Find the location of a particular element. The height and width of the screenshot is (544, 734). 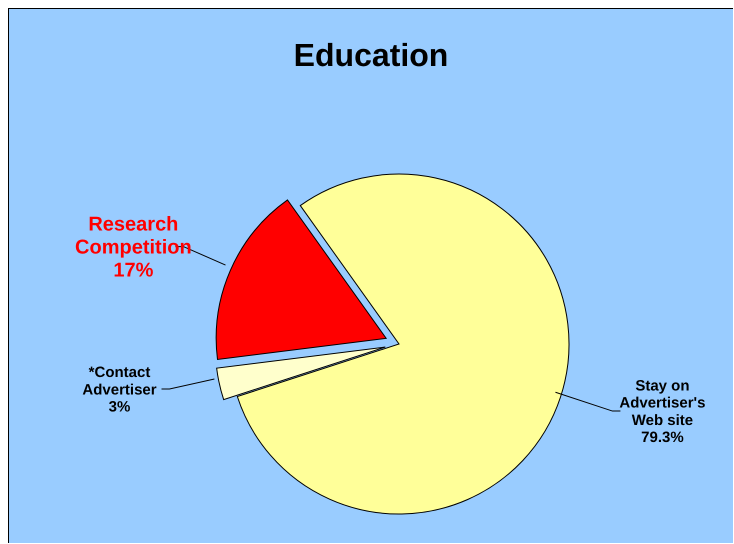

slice-label: Research Competition is located at coordinates (133, 236).